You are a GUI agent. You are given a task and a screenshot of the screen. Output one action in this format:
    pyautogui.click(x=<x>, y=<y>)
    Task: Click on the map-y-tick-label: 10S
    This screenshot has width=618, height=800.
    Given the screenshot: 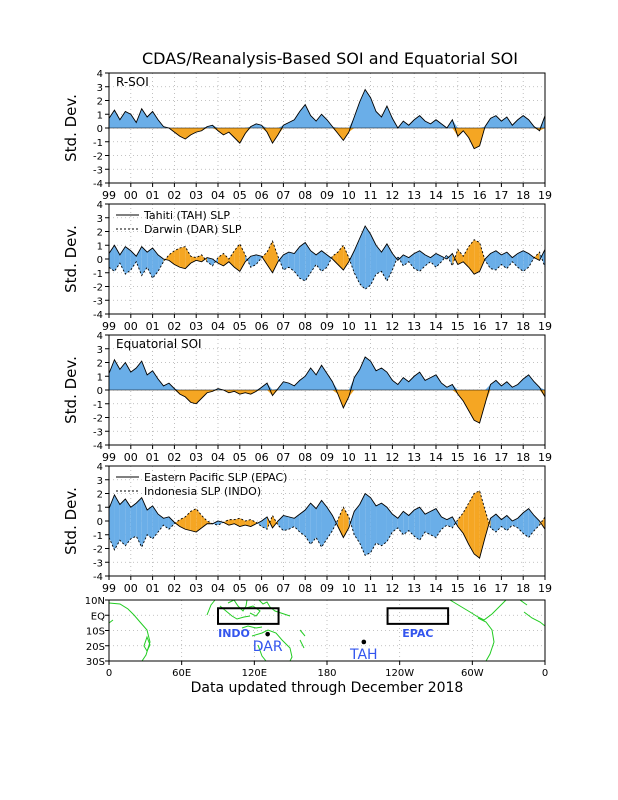 What is the action you would take?
    pyautogui.click(x=95, y=632)
    